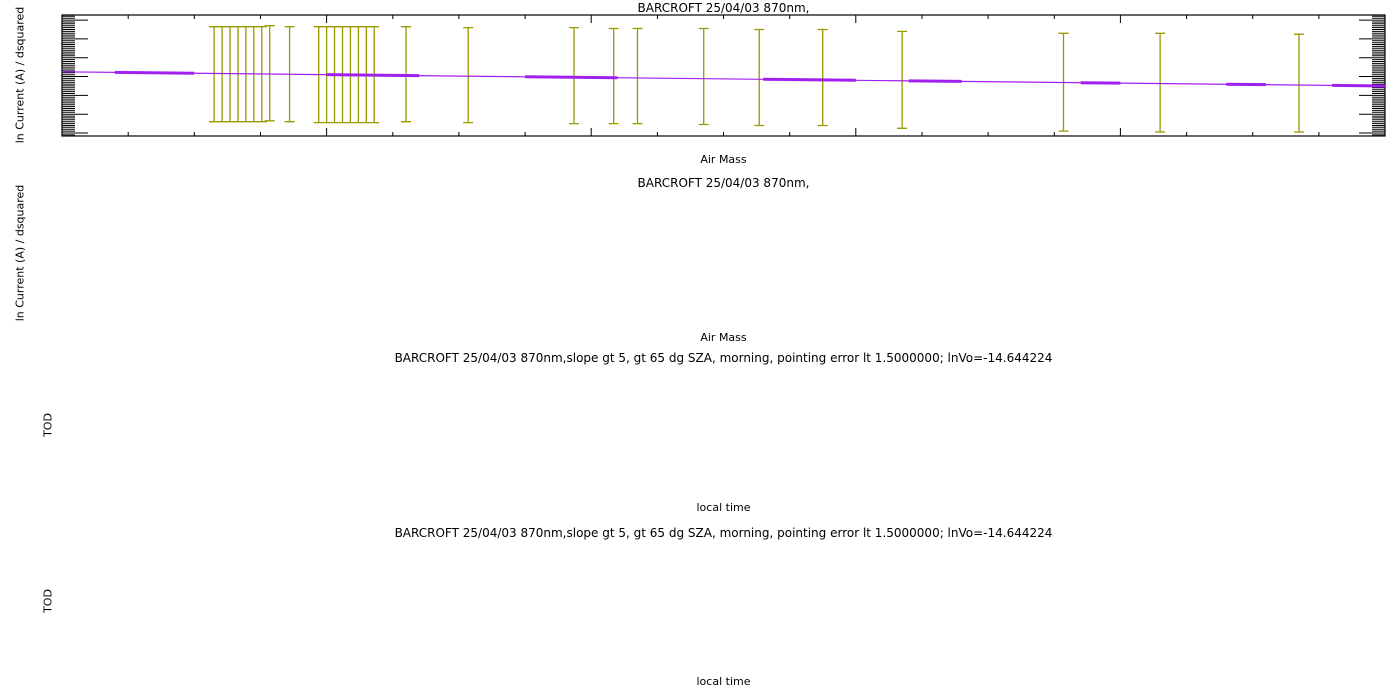  Describe the element at coordinates (723, 337) in the screenshot. I see `panel2-xaxis-title: Air Mass` at that location.